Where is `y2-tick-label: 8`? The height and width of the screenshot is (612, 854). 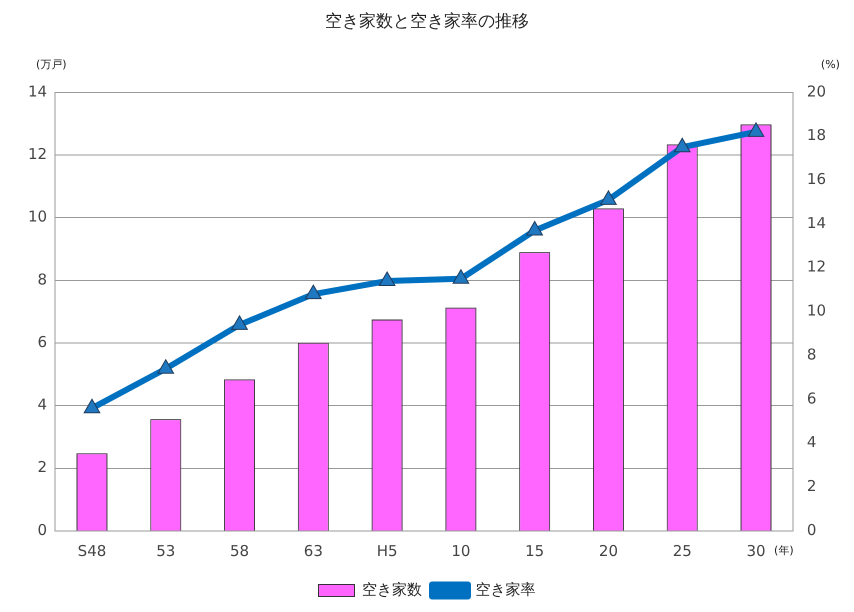 y2-tick-label: 8 is located at coordinates (811, 354).